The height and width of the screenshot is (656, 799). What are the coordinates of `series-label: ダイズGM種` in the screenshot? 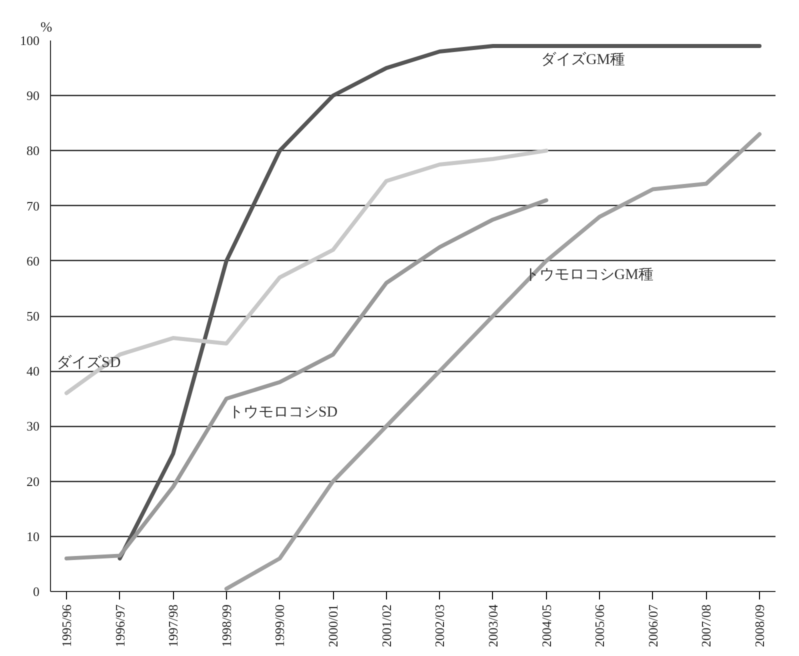 It's located at (583, 59).